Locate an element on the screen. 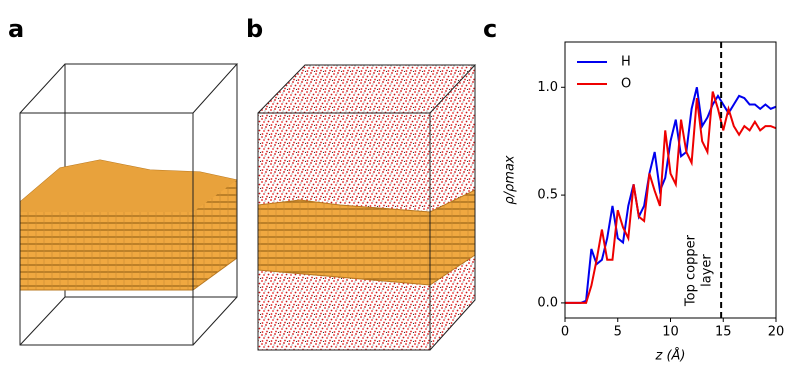 The width and height of the screenshot is (793, 377). panel-label: b is located at coordinates (254, 29).